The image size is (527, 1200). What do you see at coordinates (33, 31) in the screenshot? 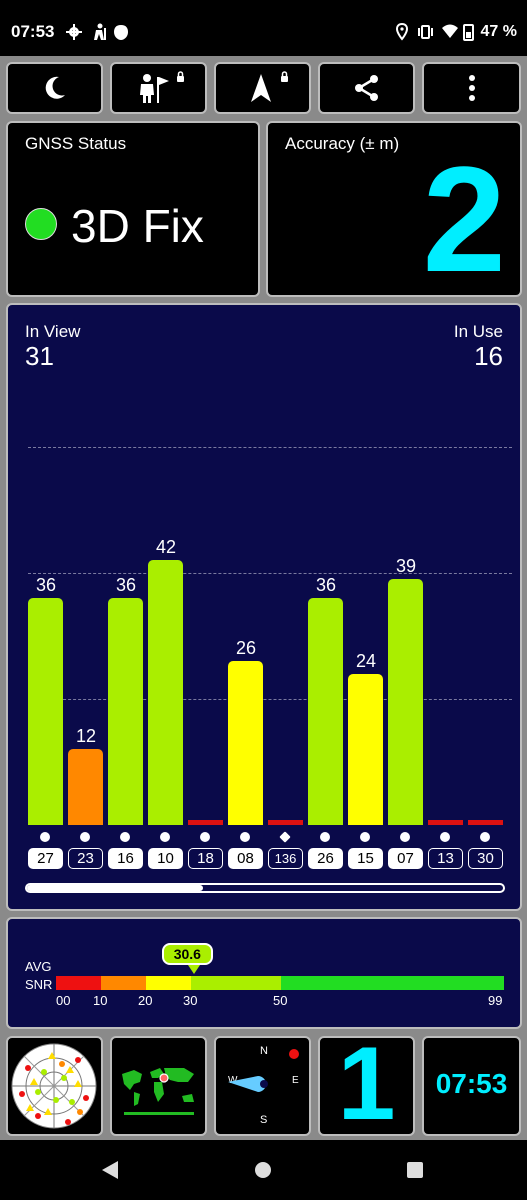
I see `status-time: 07:53` at bounding box center [33, 31].